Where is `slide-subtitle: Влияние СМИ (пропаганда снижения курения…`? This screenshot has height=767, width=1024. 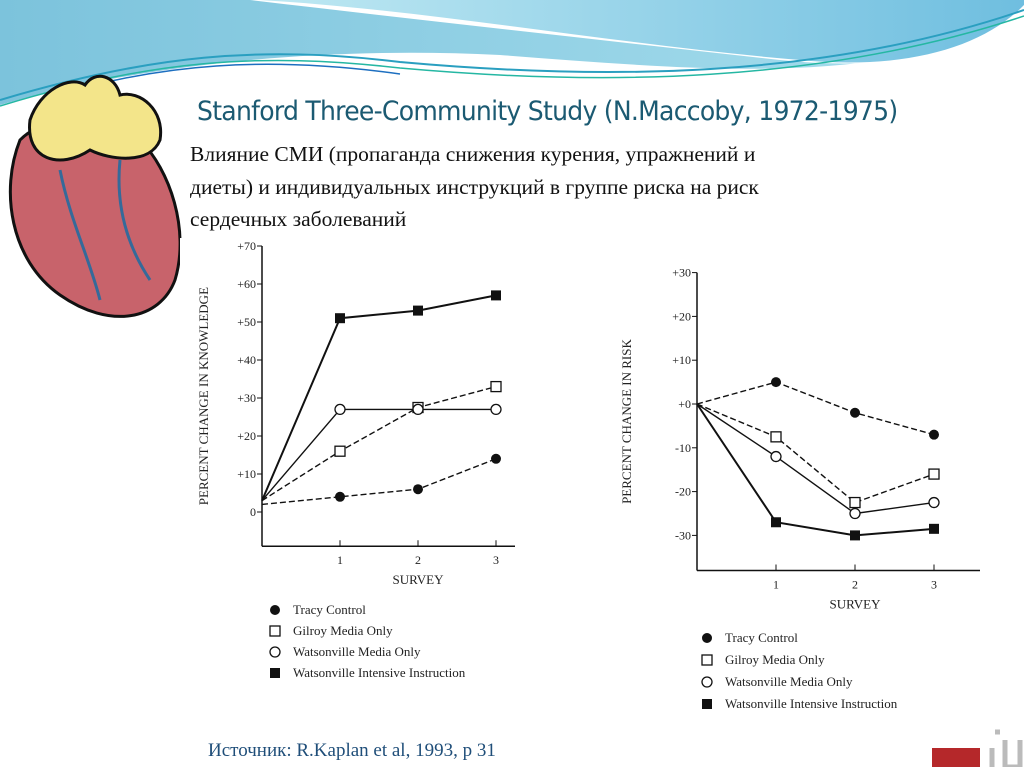
slide-subtitle: Влияние СМИ (пропаганда снижения курения… is located at coordinates (605, 187).